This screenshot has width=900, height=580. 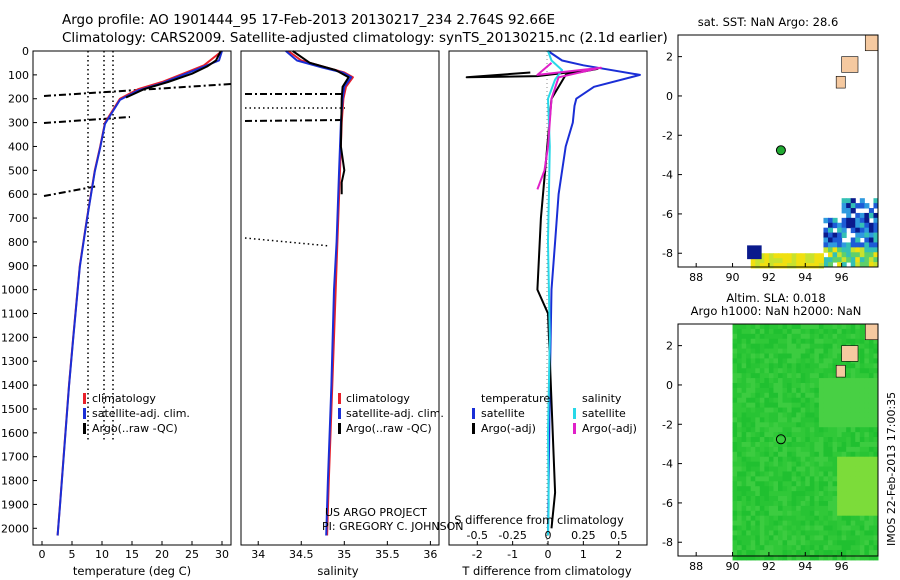 I want to click on x-tick-label: 36, so click(x=430, y=554).